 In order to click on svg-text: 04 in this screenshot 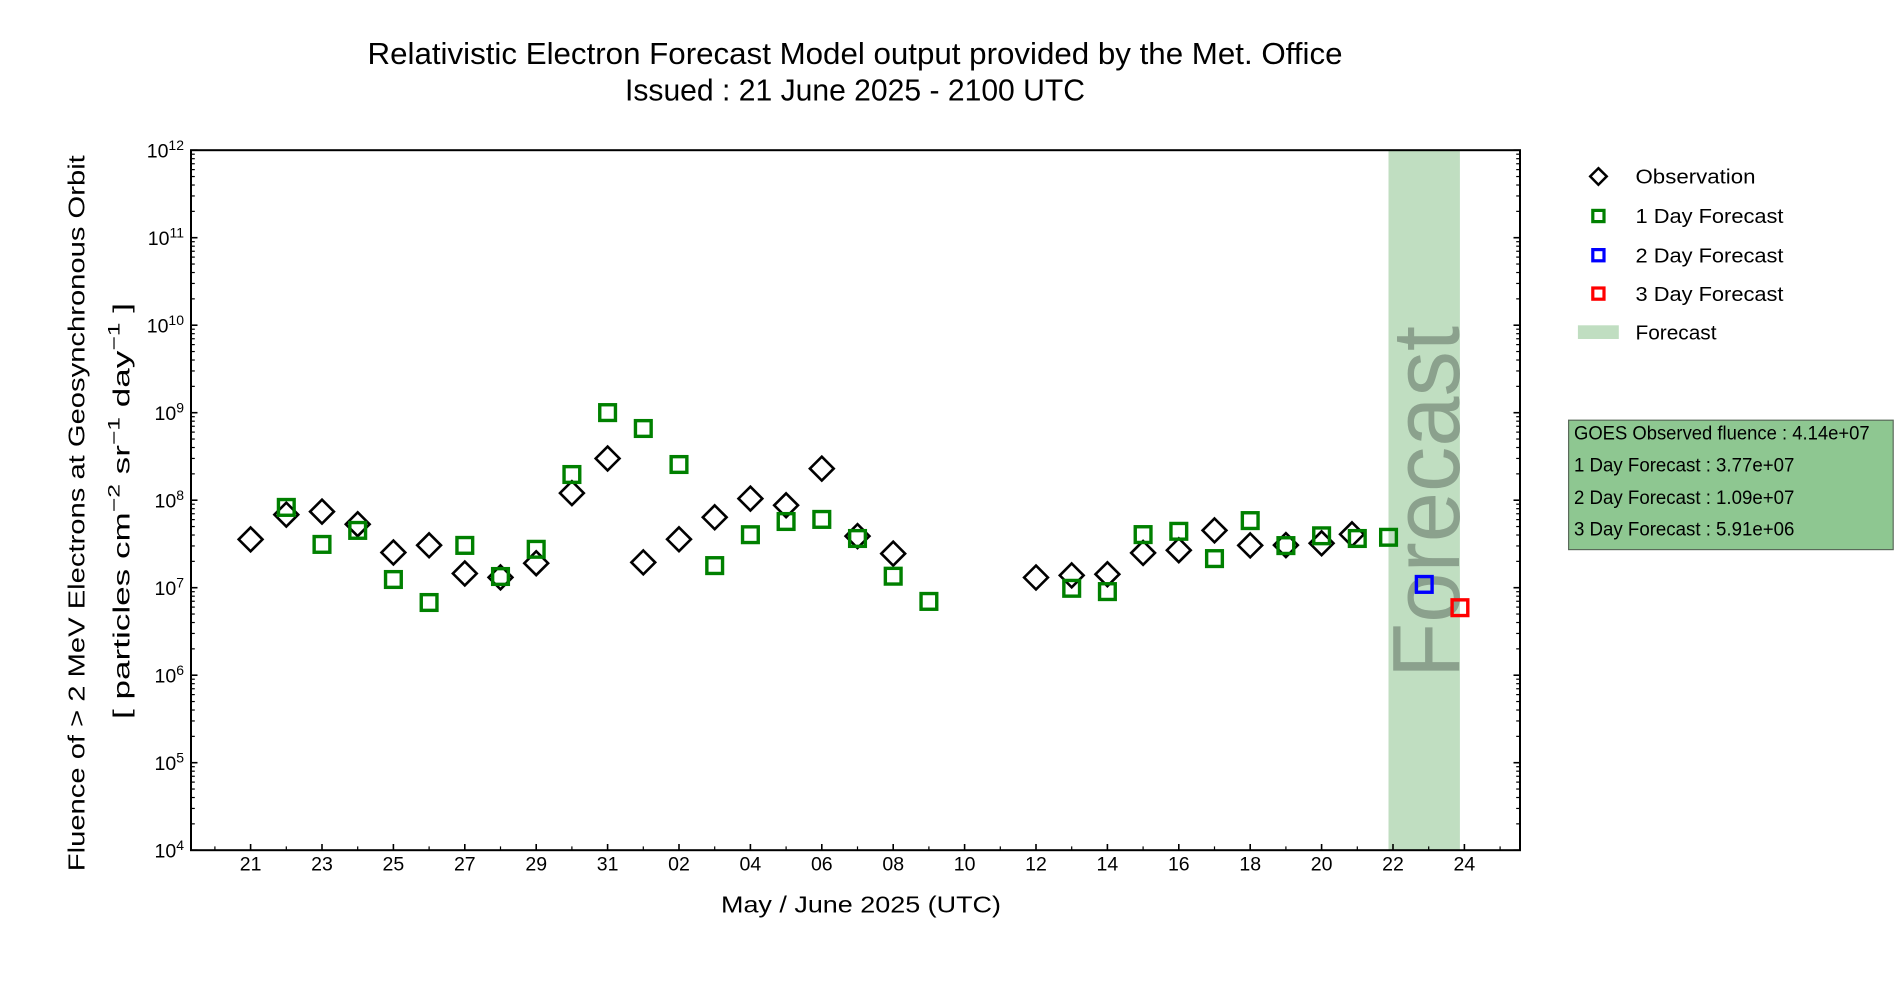, I will do `click(751, 865)`.